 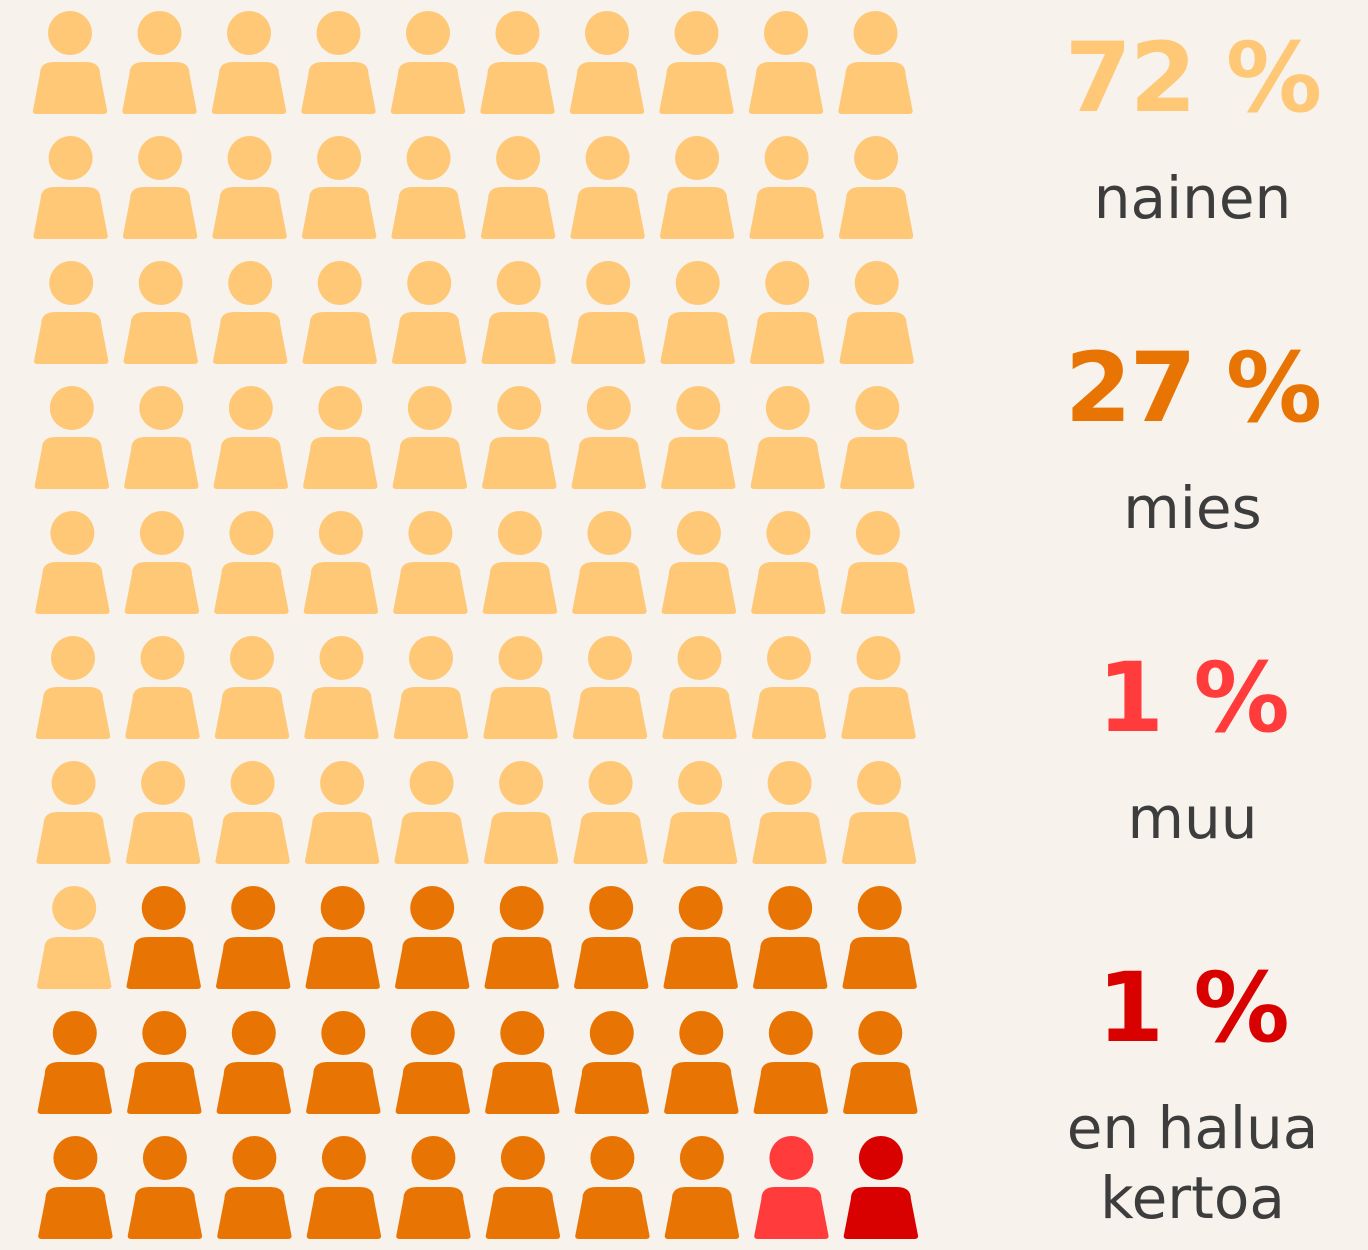 I want to click on category-label: muu, so click(x=1192, y=818).